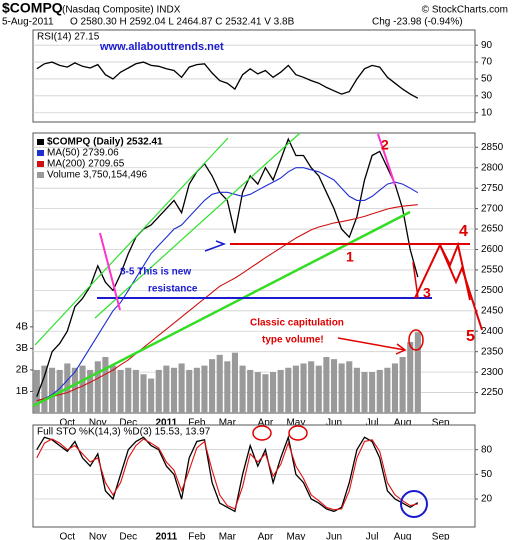 This screenshot has height=540, width=520. What do you see at coordinates (297, 323) in the screenshot?
I see `note: Classic capitulation` at bounding box center [297, 323].